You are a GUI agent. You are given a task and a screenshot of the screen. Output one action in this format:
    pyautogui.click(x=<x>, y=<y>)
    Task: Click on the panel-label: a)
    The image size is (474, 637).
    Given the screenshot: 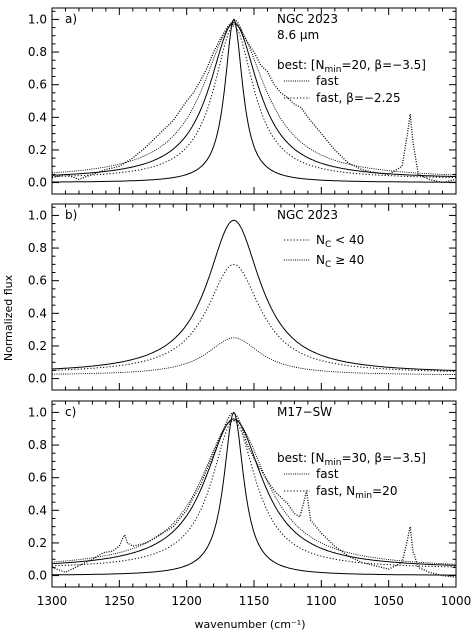 What is the action you would take?
    pyautogui.click(x=71, y=19)
    